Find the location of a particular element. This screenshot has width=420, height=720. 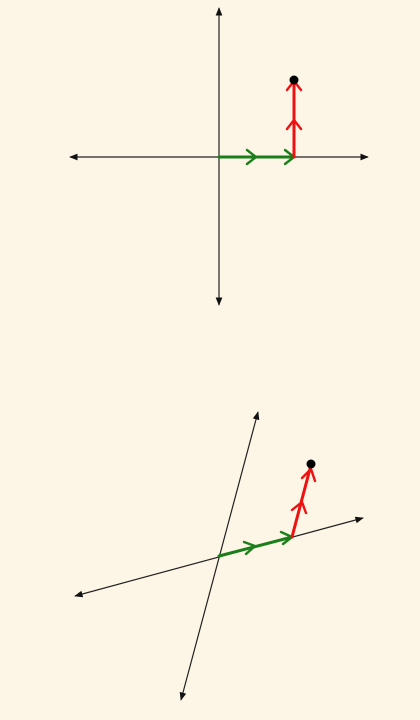

first-skewed-vector-chevron-mid is located at coordinates (249, 548).